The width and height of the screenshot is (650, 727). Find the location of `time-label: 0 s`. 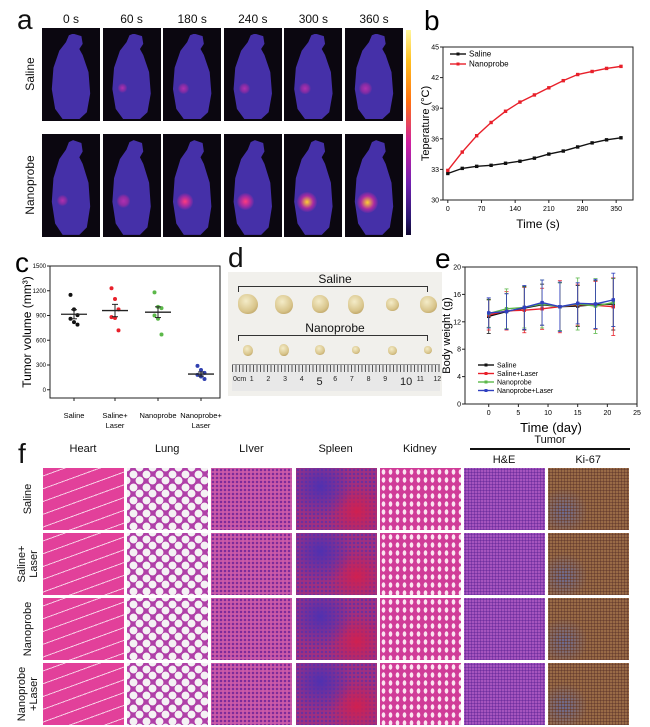

time-label: 0 s is located at coordinates (70, 19).